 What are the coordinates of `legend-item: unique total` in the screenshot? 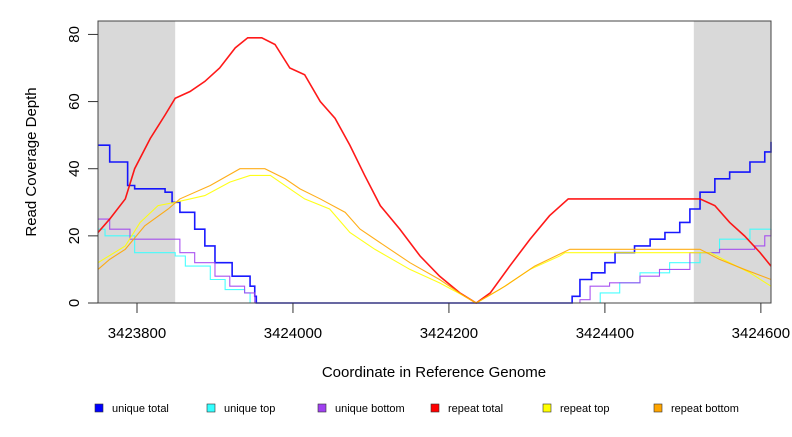 It's located at (131, 409).